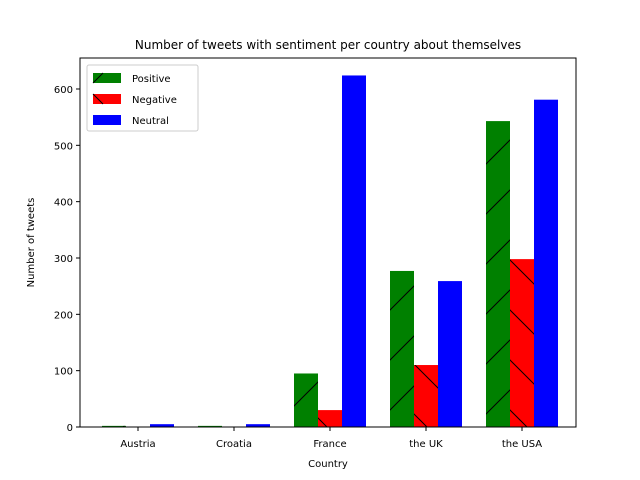 The width and height of the screenshot is (640, 480). What do you see at coordinates (31, 243) in the screenshot?
I see `y-axis-label: Number of tweets` at bounding box center [31, 243].